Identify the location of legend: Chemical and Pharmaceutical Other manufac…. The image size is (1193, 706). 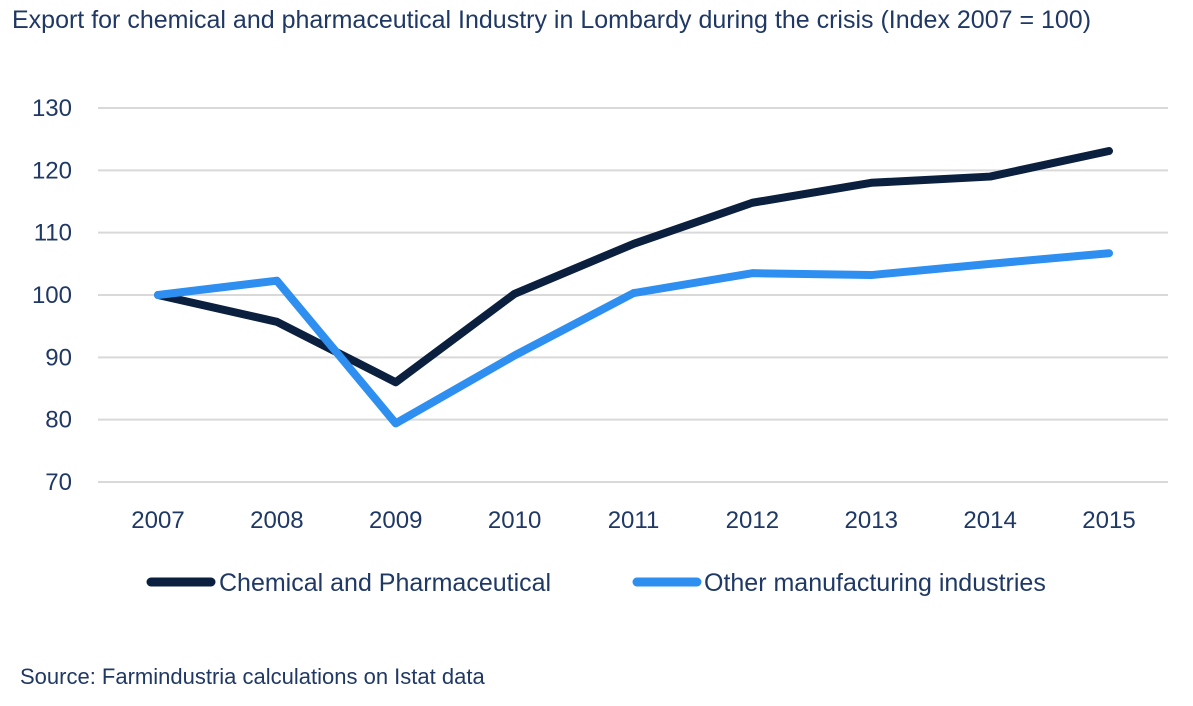
(596, 583).